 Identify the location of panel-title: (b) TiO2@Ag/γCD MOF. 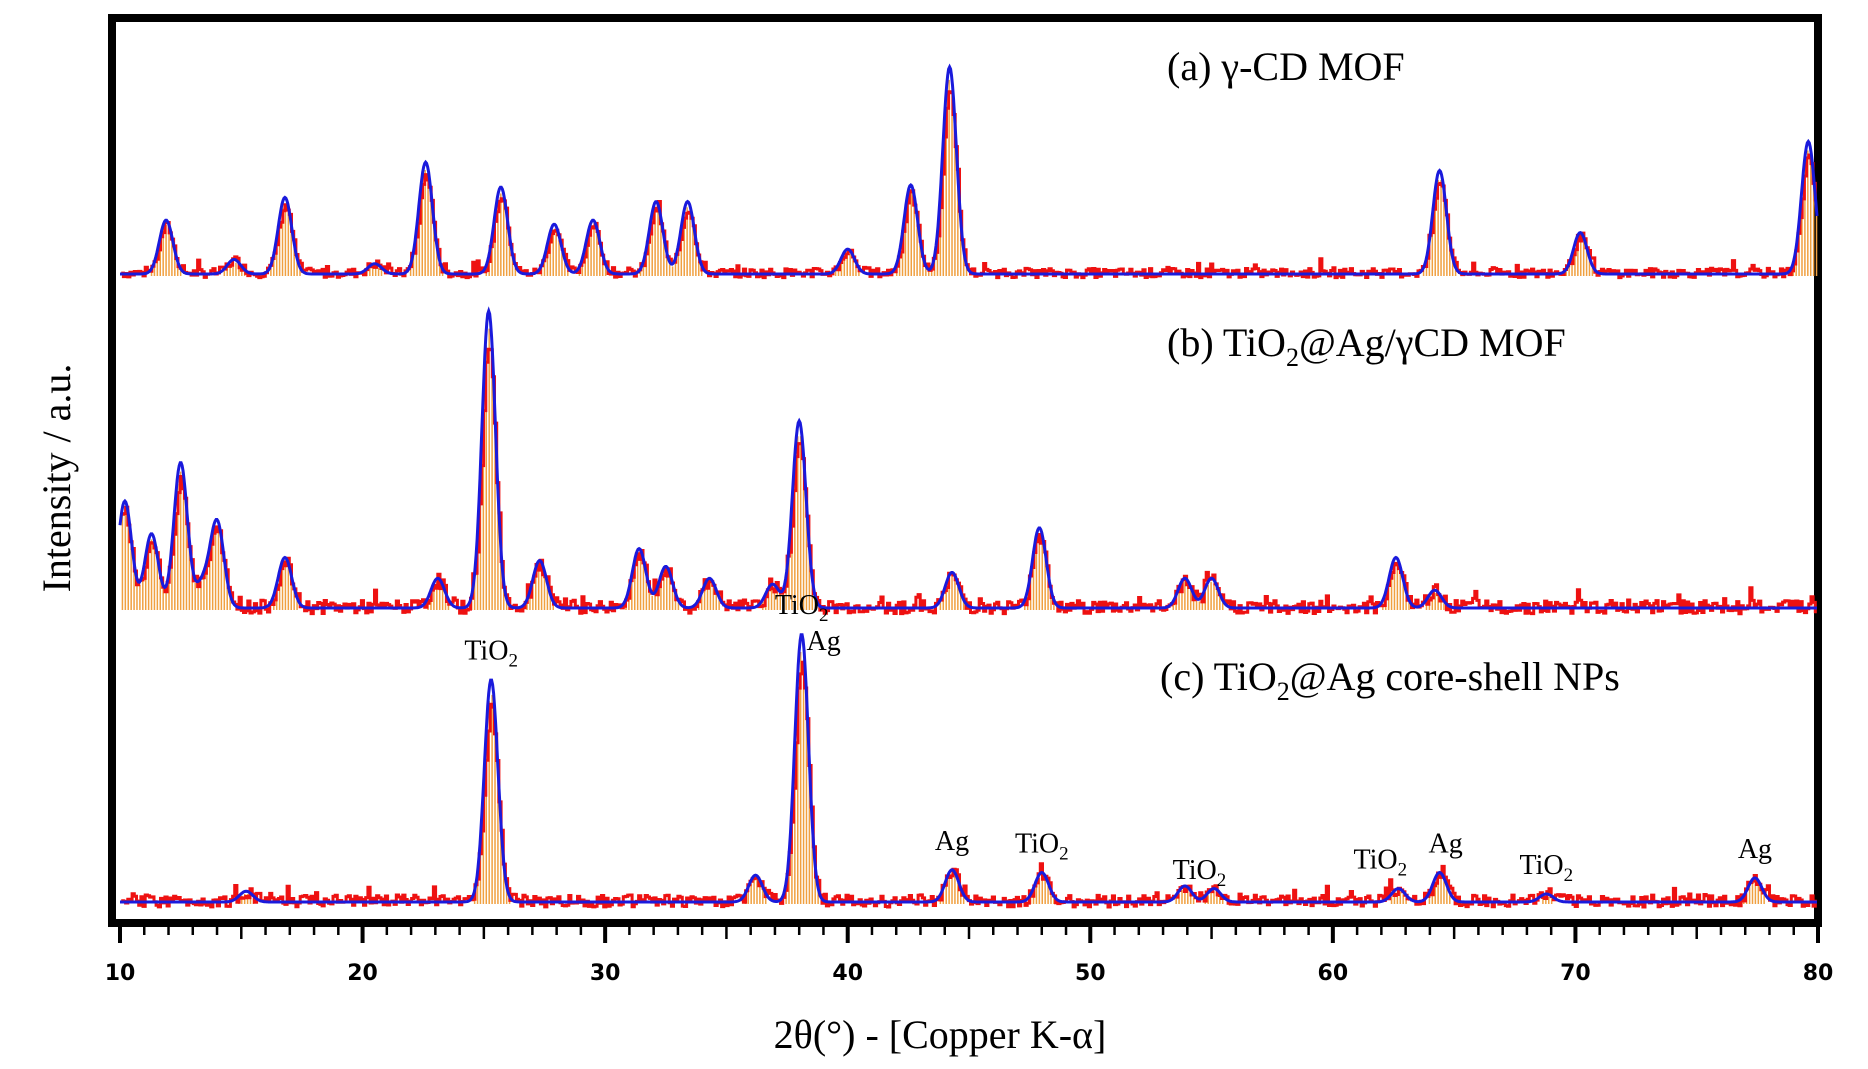
(1366, 346).